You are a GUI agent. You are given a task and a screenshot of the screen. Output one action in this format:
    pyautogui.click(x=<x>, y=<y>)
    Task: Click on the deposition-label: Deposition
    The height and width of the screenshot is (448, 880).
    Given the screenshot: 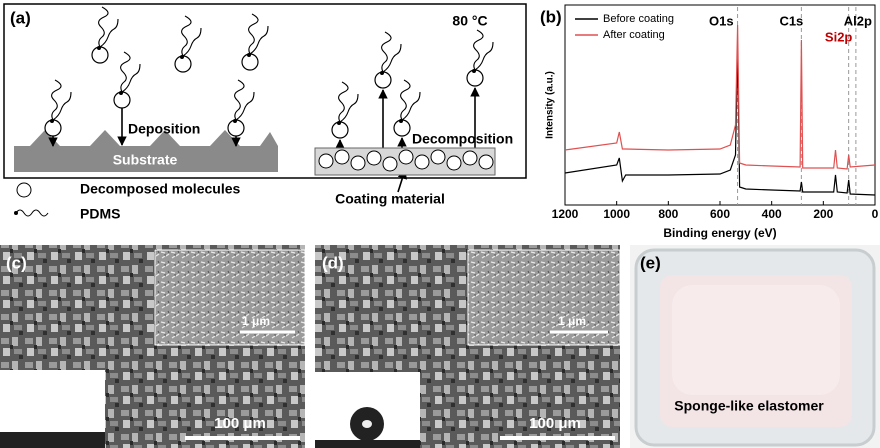 What is the action you would take?
    pyautogui.click(x=164, y=129)
    